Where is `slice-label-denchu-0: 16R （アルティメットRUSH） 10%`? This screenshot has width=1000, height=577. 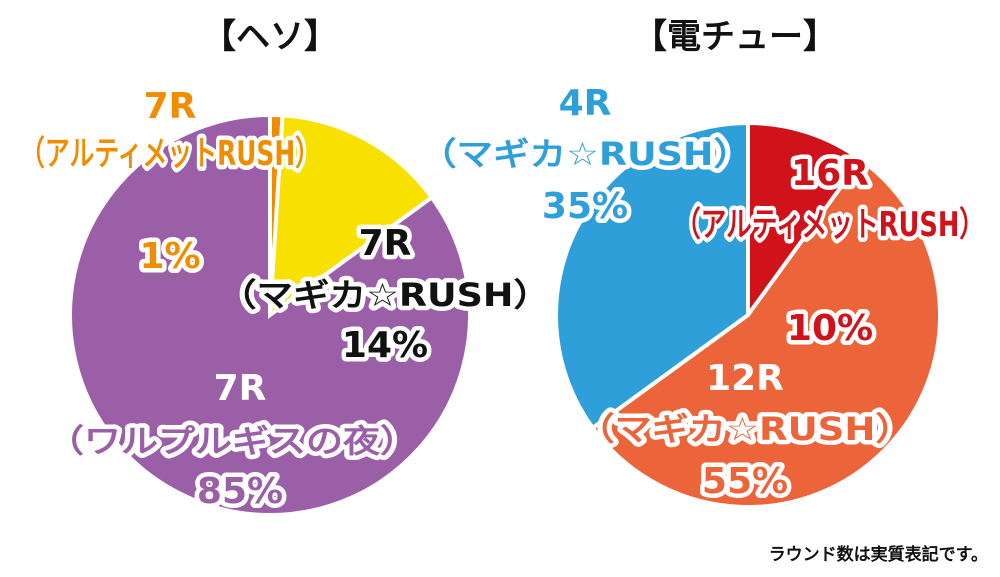 slice-label-denchu-0: 16R （アルティメットRUSH） 10% is located at coordinates (830, 251).